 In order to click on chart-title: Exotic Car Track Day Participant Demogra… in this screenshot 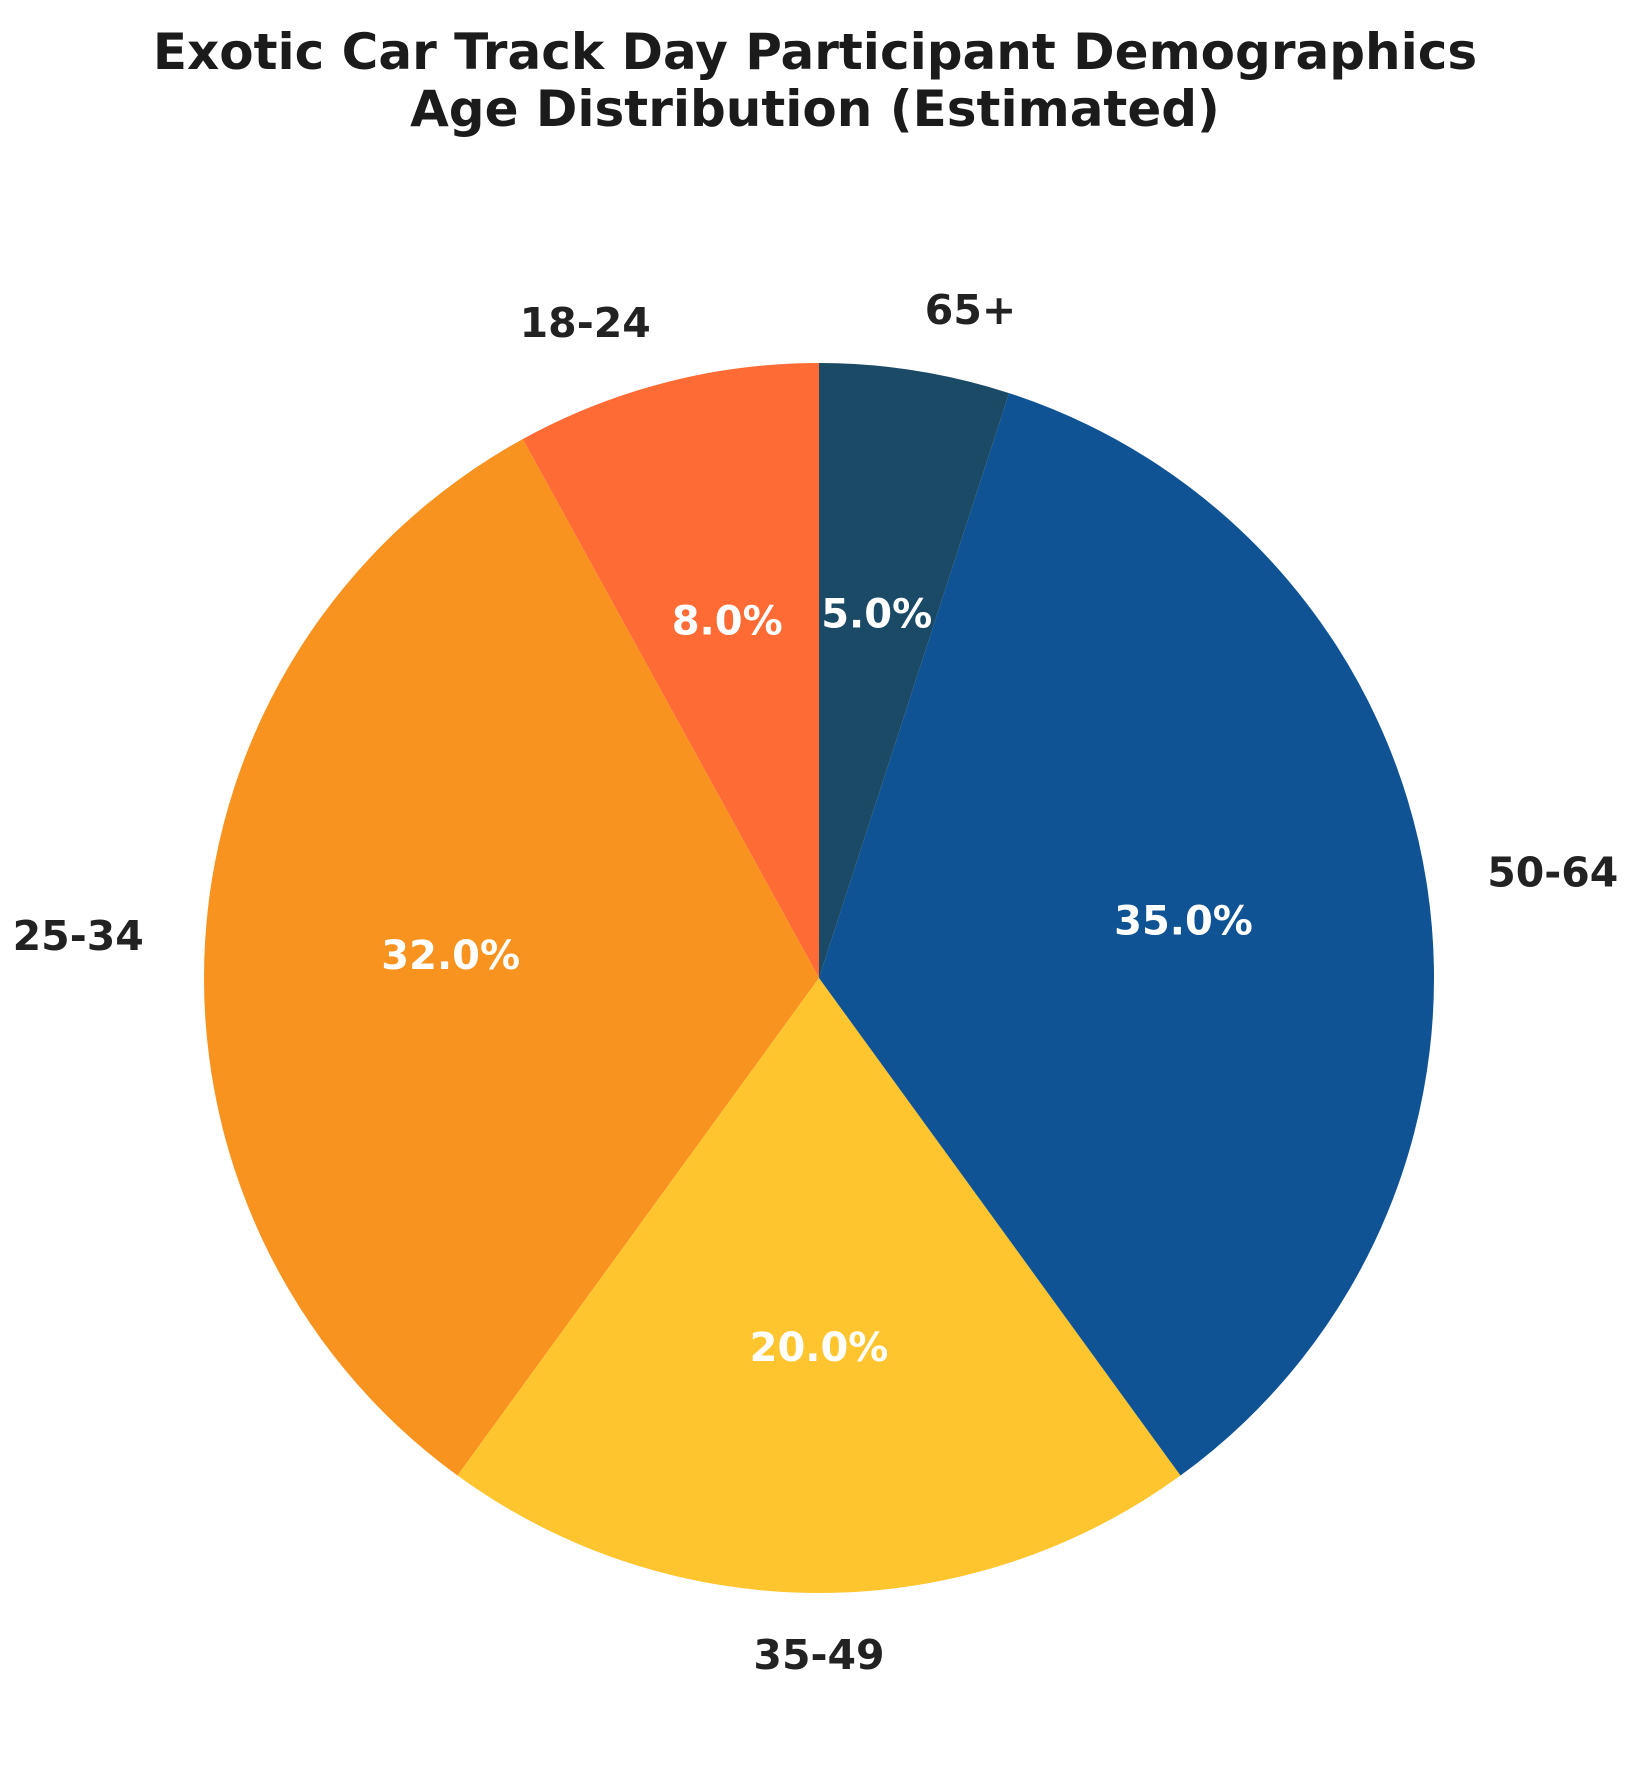, I will do `click(815, 81)`.